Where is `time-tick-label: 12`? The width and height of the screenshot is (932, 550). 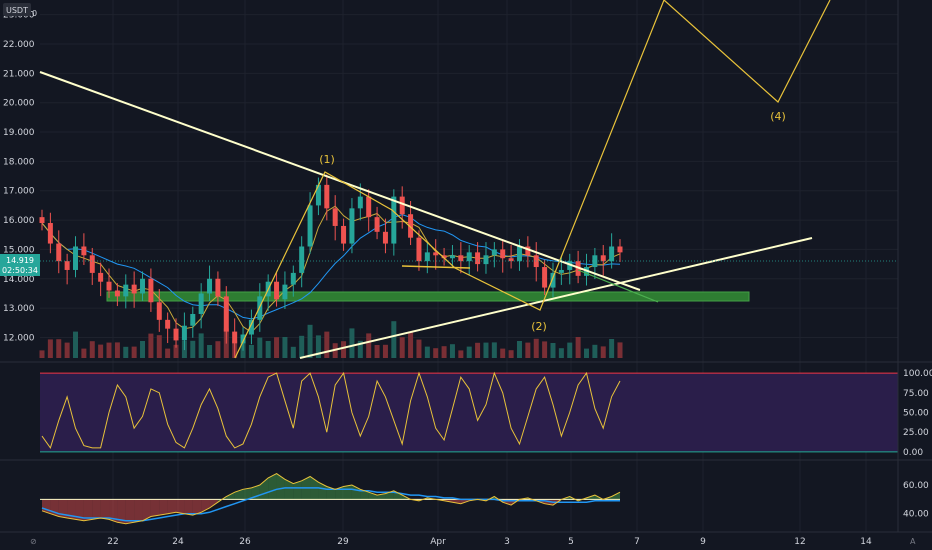
time-tick-label: 12 is located at coordinates (799, 542).